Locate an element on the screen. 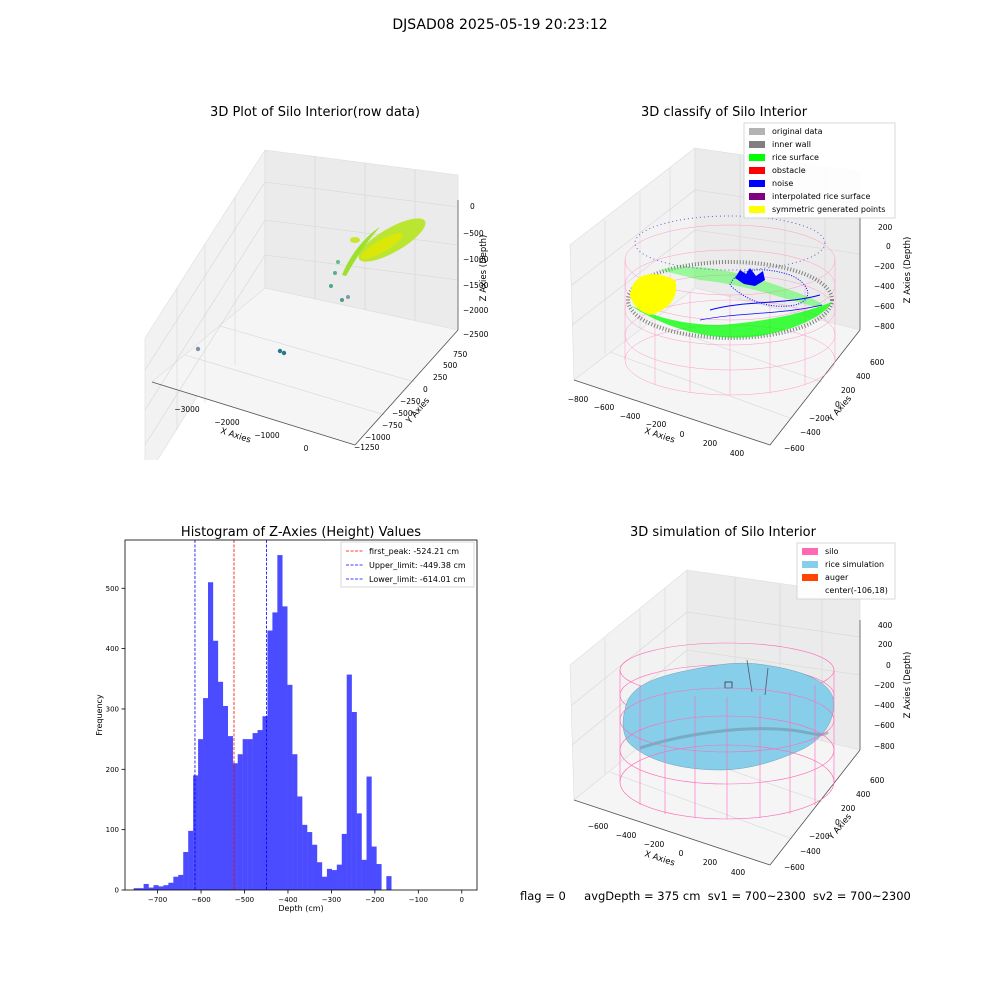  simulation-rice-fold is located at coordinates (734, 738).